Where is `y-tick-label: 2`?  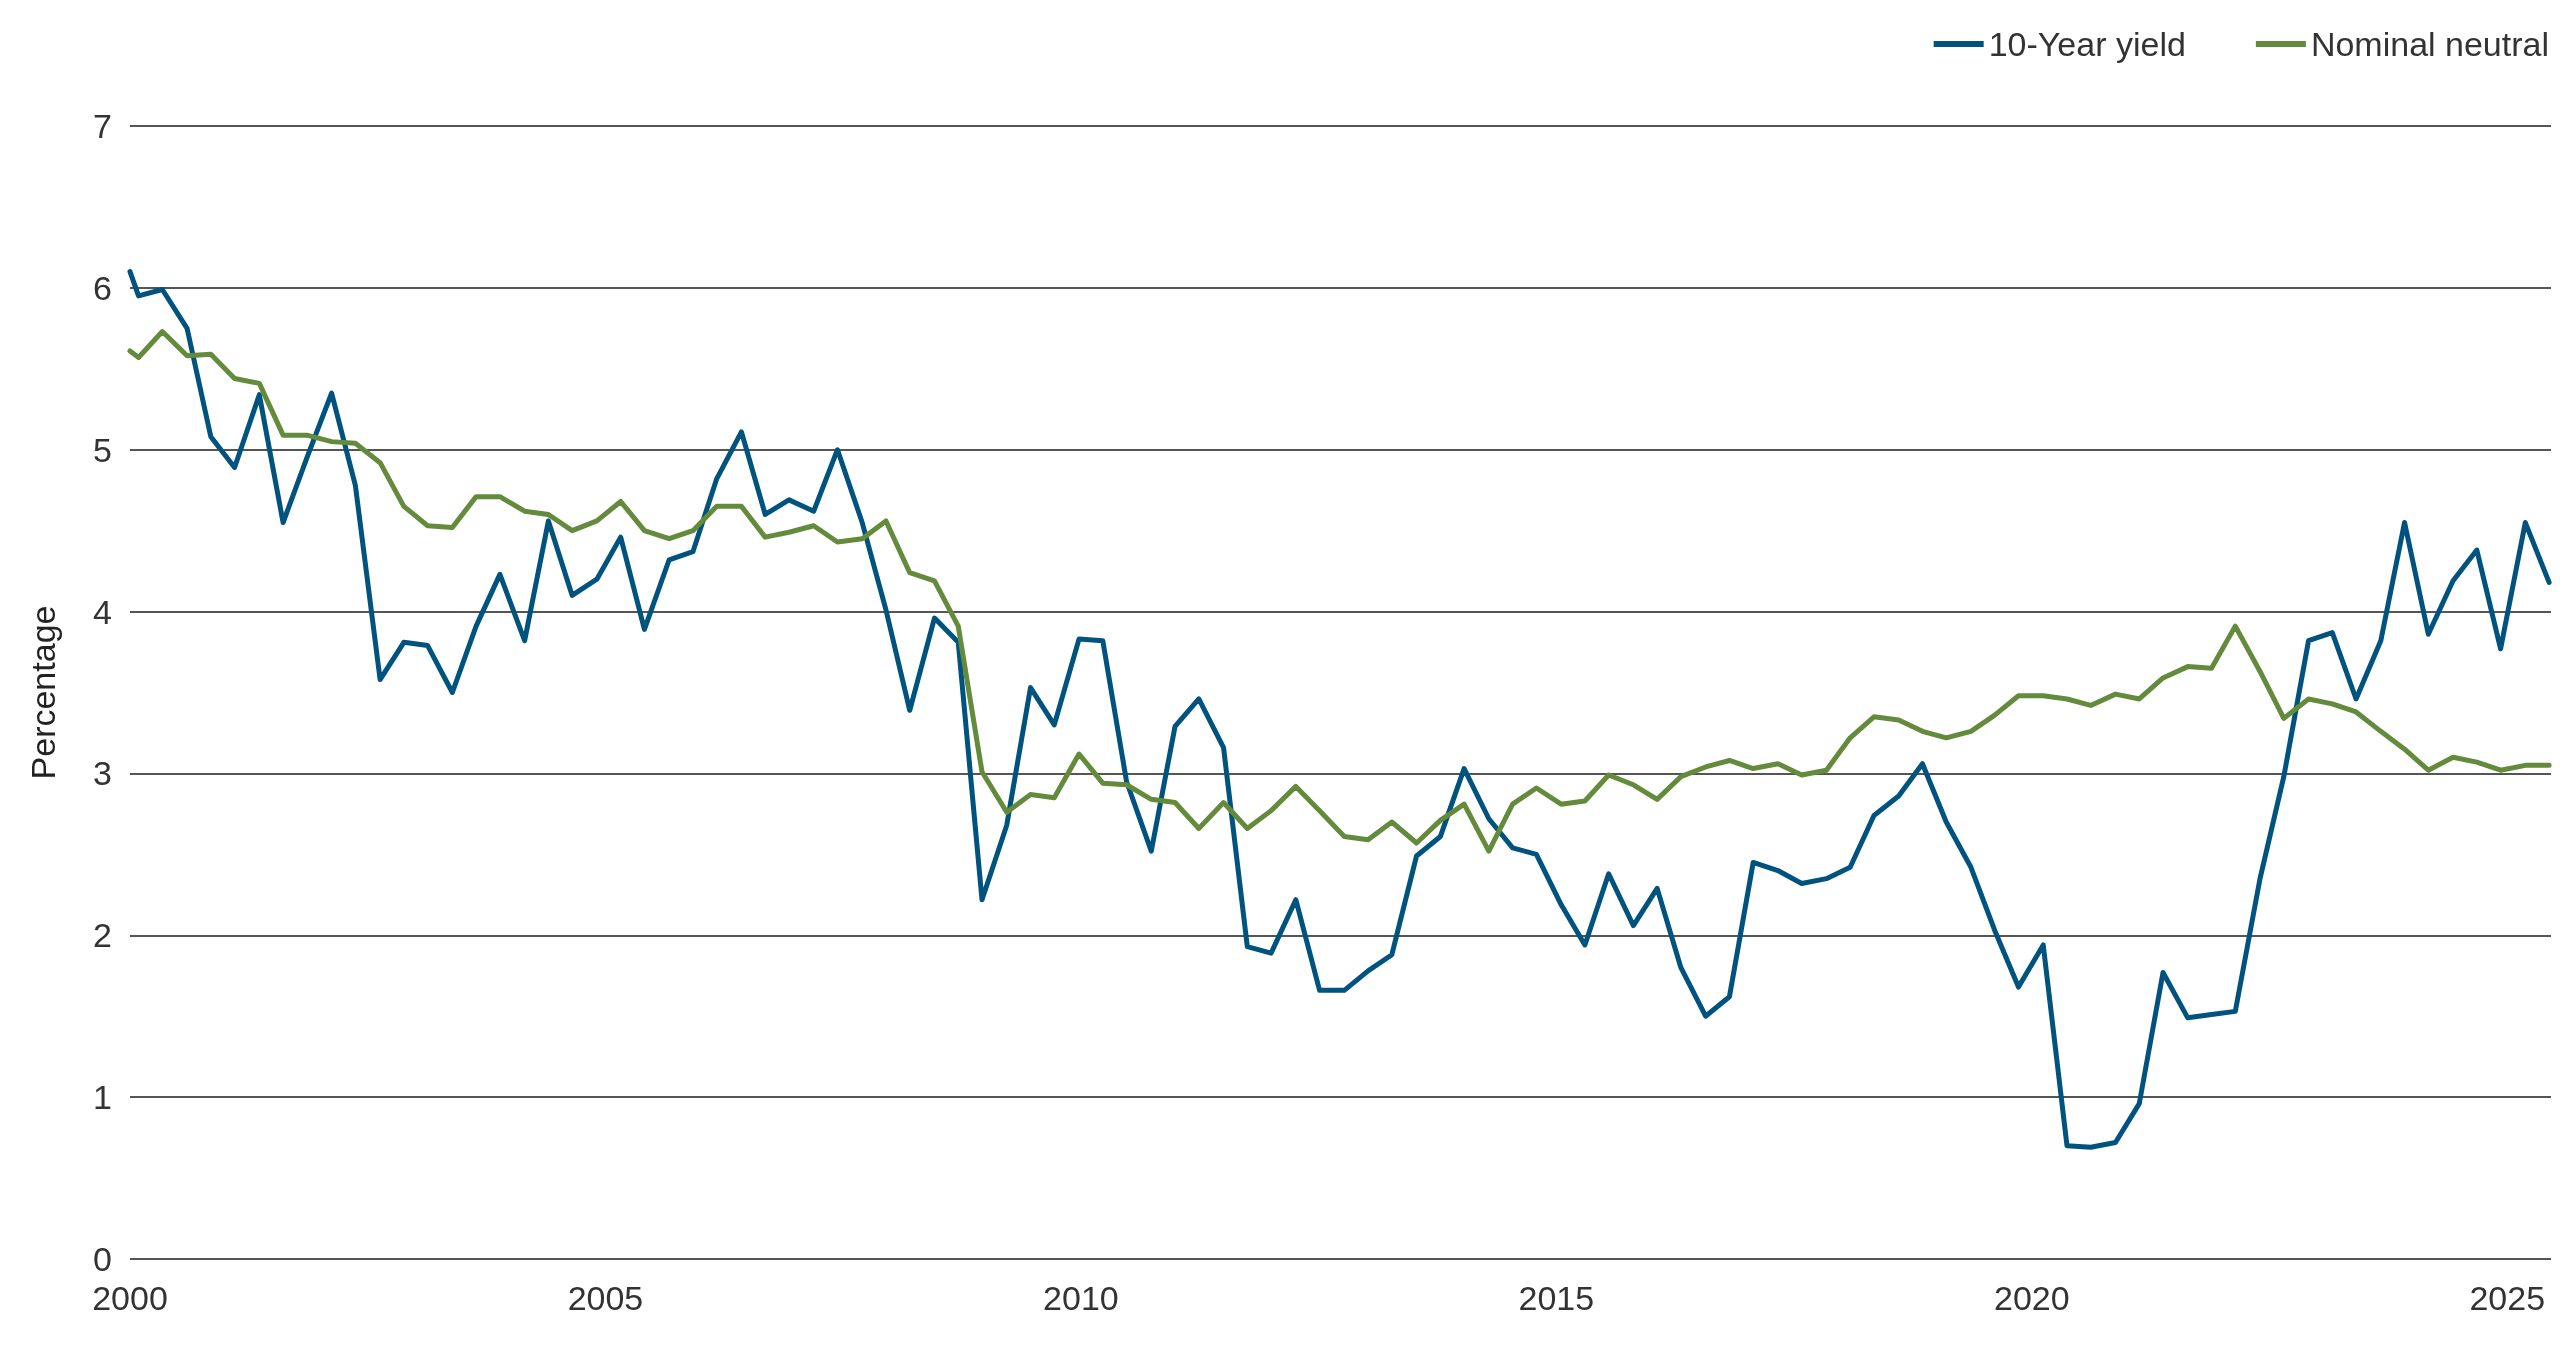
y-tick-label: 2 is located at coordinates (102, 935).